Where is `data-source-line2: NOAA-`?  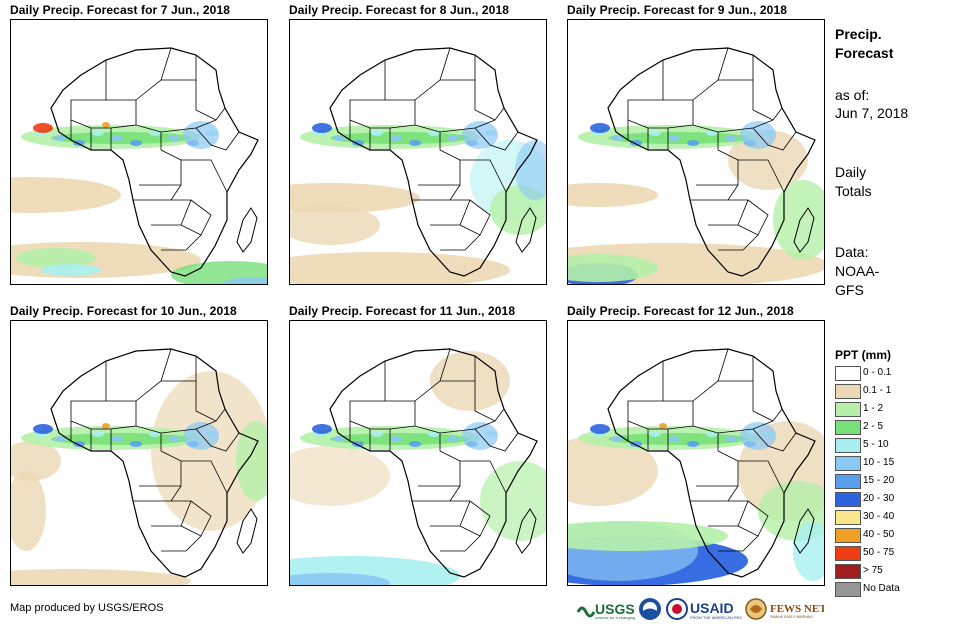 data-source-line2: NOAA- is located at coordinates (857, 271).